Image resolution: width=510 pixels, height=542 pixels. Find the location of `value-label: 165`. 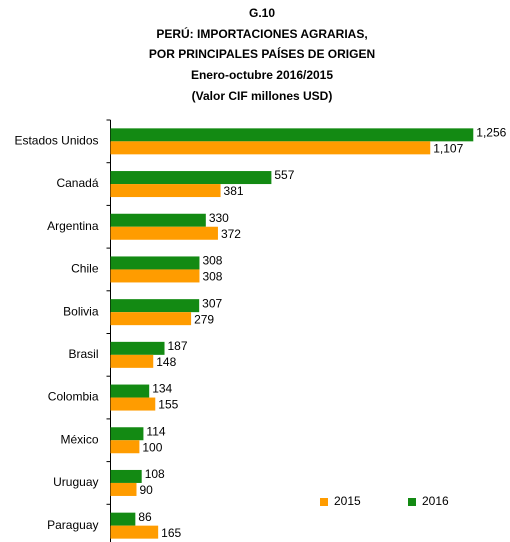

value-label: 165 is located at coordinates (171, 533).